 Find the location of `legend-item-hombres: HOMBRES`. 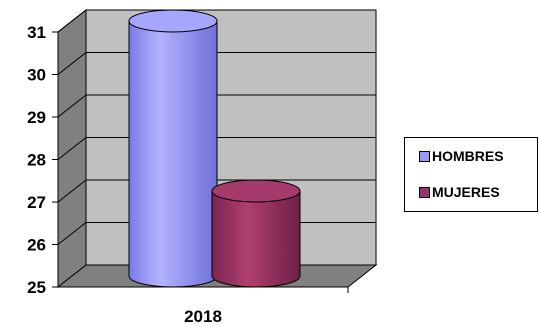

legend-item-hombres: HOMBRES is located at coordinates (461, 156).